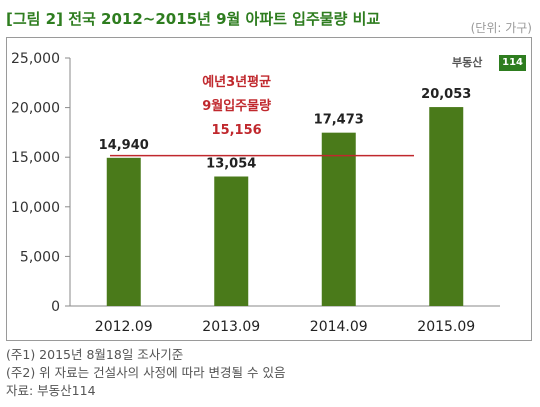 The width and height of the screenshot is (540, 407). I want to click on data-label: 13,054, so click(231, 164).